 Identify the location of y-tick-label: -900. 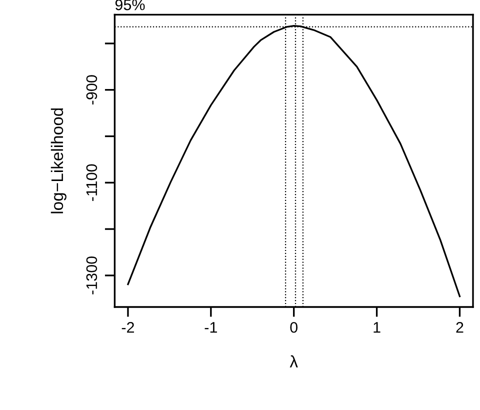
(92, 89).